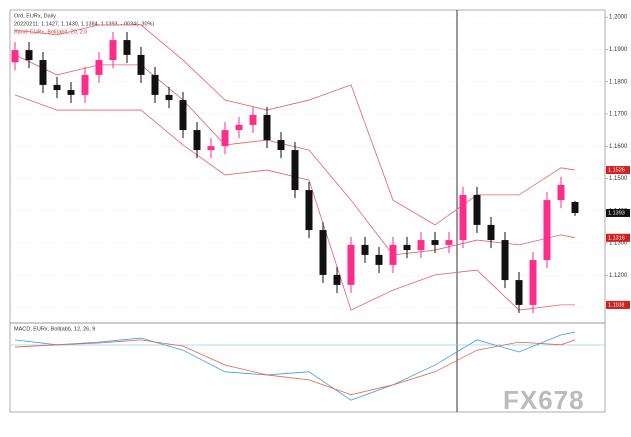 This screenshot has width=631, height=437. What do you see at coordinates (35, 16) in the screenshot?
I see `legend-line: Ord, EURx, Daily` at bounding box center [35, 16].